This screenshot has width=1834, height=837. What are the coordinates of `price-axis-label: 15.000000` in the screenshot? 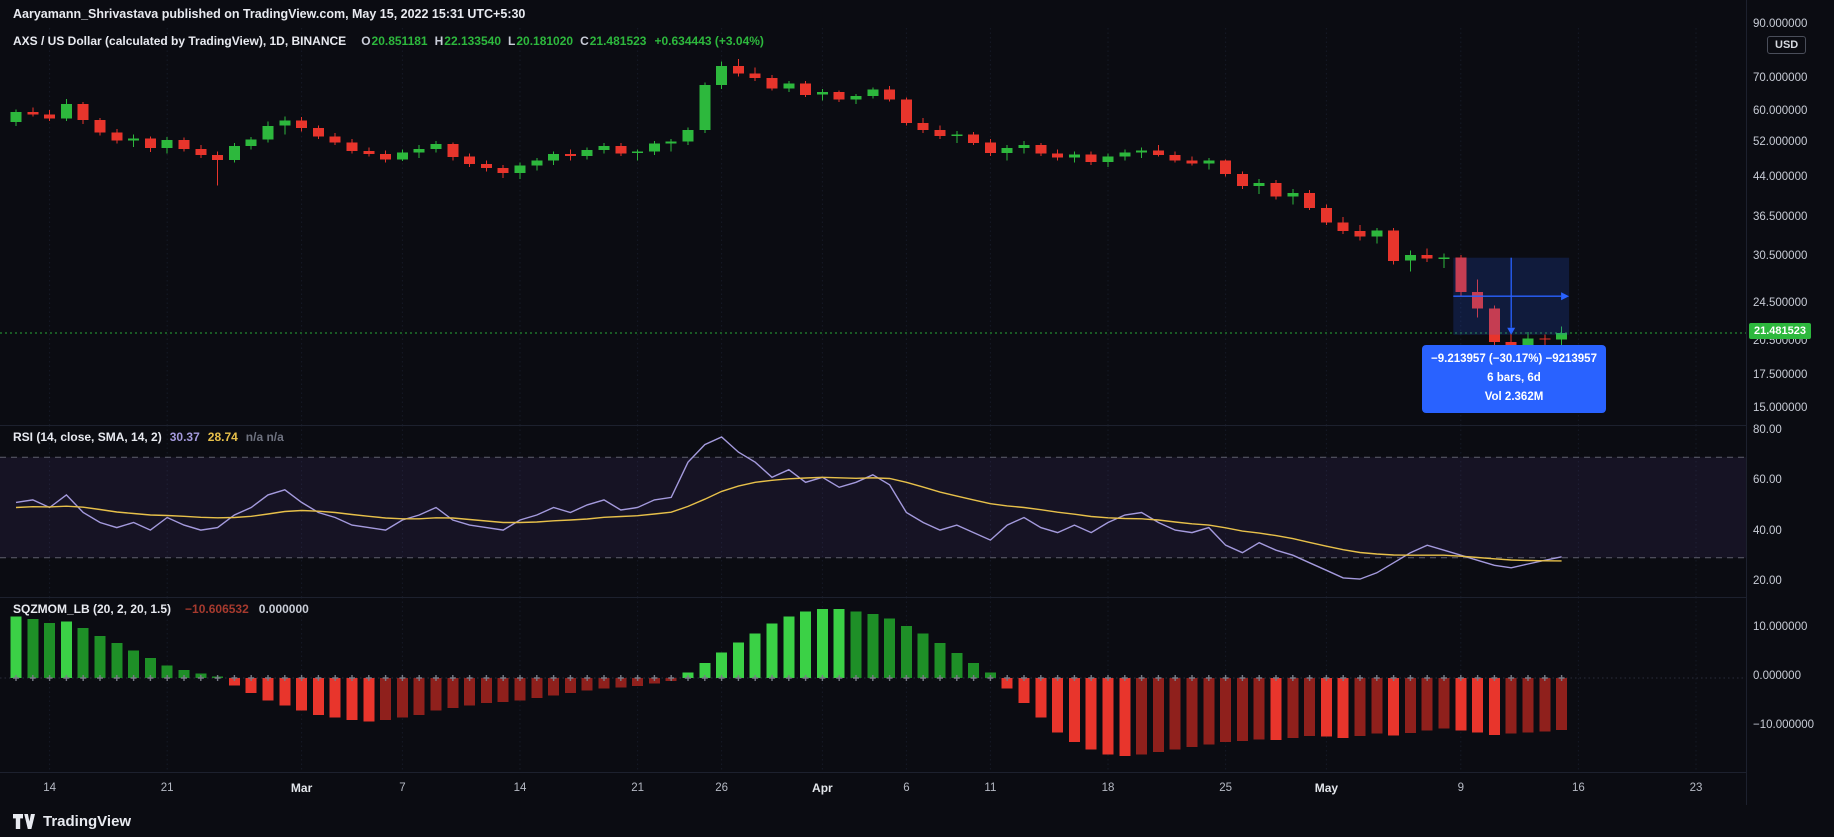 It's located at (1780, 408).